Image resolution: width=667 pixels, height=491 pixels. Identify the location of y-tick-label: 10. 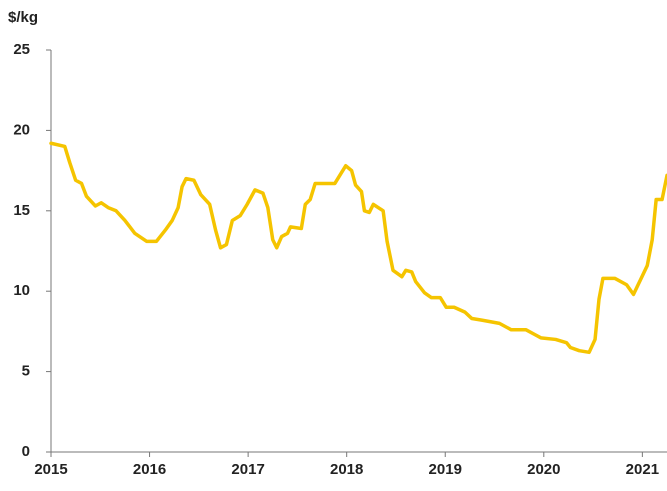
(21, 290).